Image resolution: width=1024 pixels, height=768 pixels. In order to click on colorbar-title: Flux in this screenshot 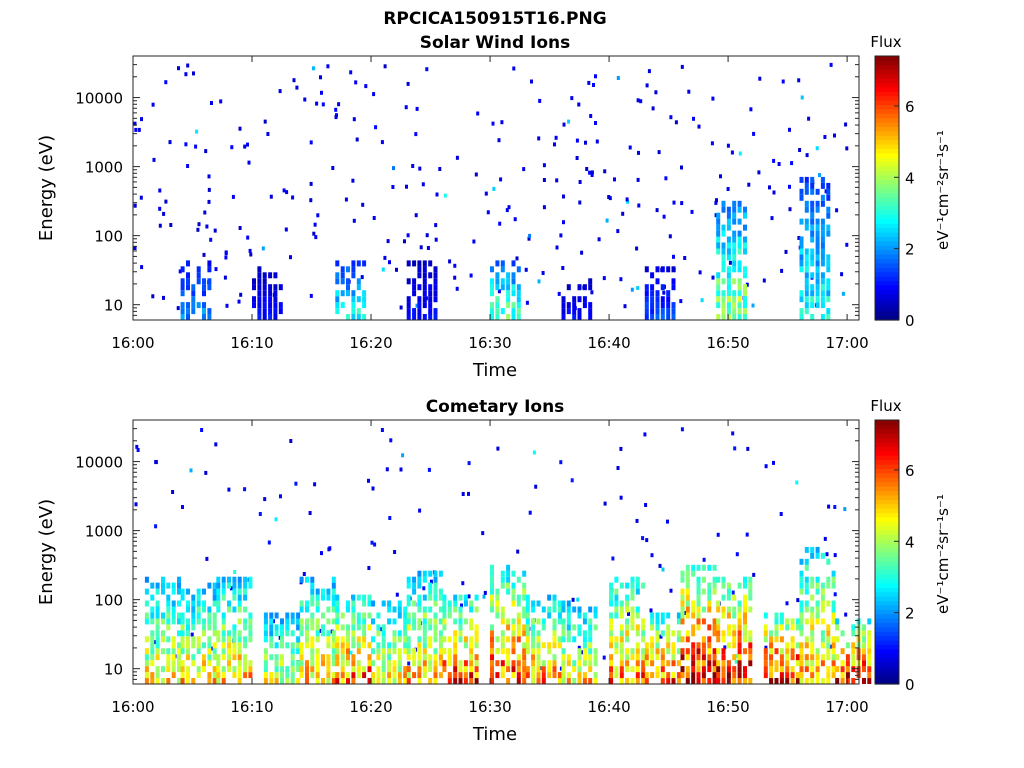, I will do `click(885, 406)`.